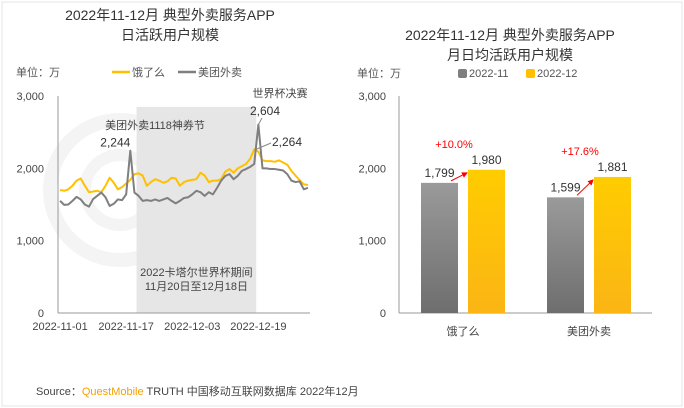 Image resolution: width=684 pixels, height=408 pixels. I want to click on annotation-text: 美团外卖1118神券节, so click(155, 125).